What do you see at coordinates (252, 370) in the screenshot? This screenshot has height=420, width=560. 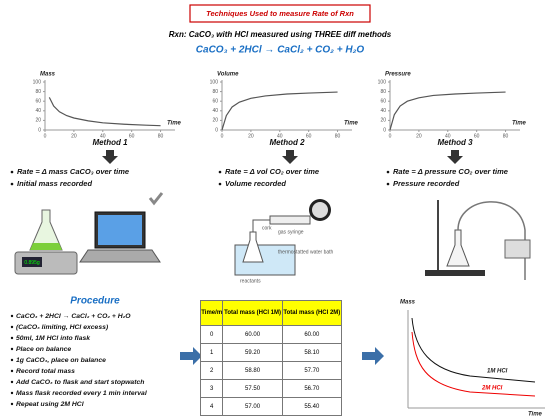 I see `table-cell: 58.80` at bounding box center [252, 370].